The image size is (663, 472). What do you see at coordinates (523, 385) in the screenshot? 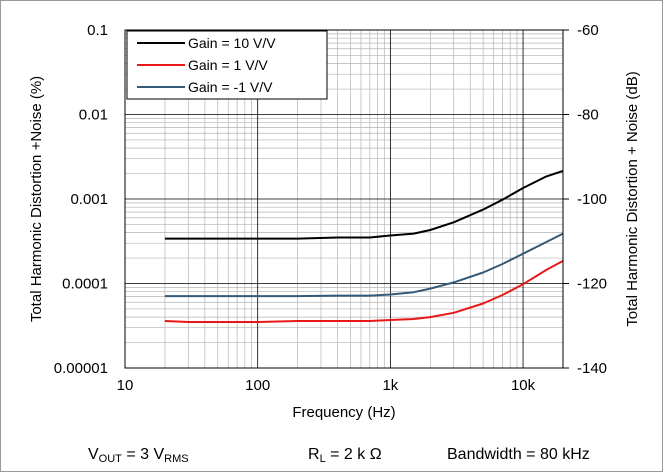
I see `x-tick-label: 10k` at bounding box center [523, 385].